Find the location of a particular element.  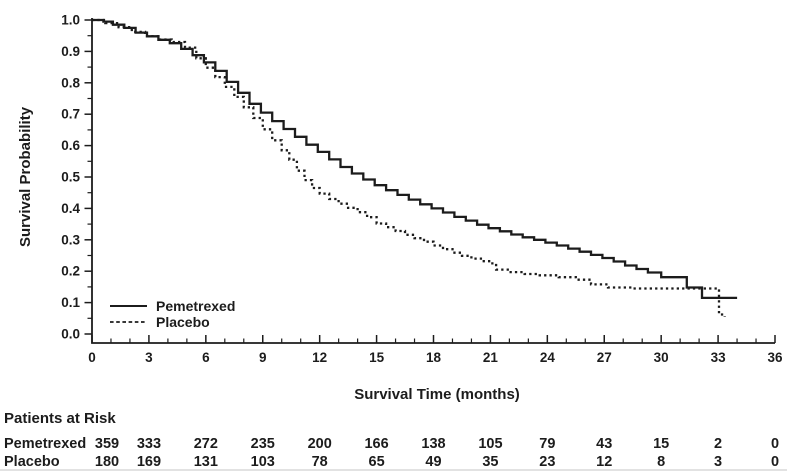

risk-count: 15 is located at coordinates (661, 444).